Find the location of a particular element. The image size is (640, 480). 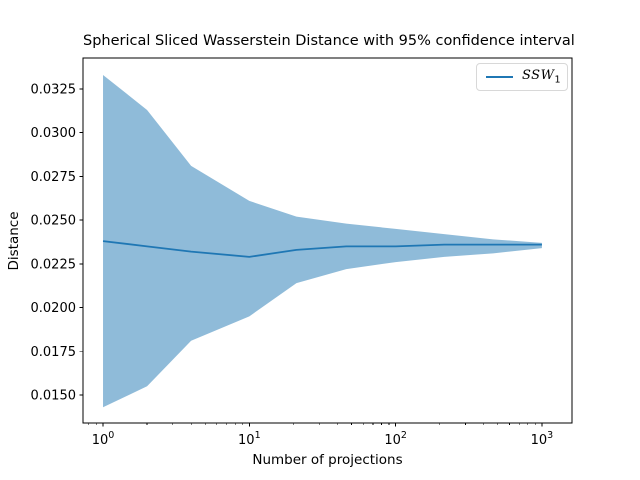

x-tick-label: 10⁰ is located at coordinates (103, 439).